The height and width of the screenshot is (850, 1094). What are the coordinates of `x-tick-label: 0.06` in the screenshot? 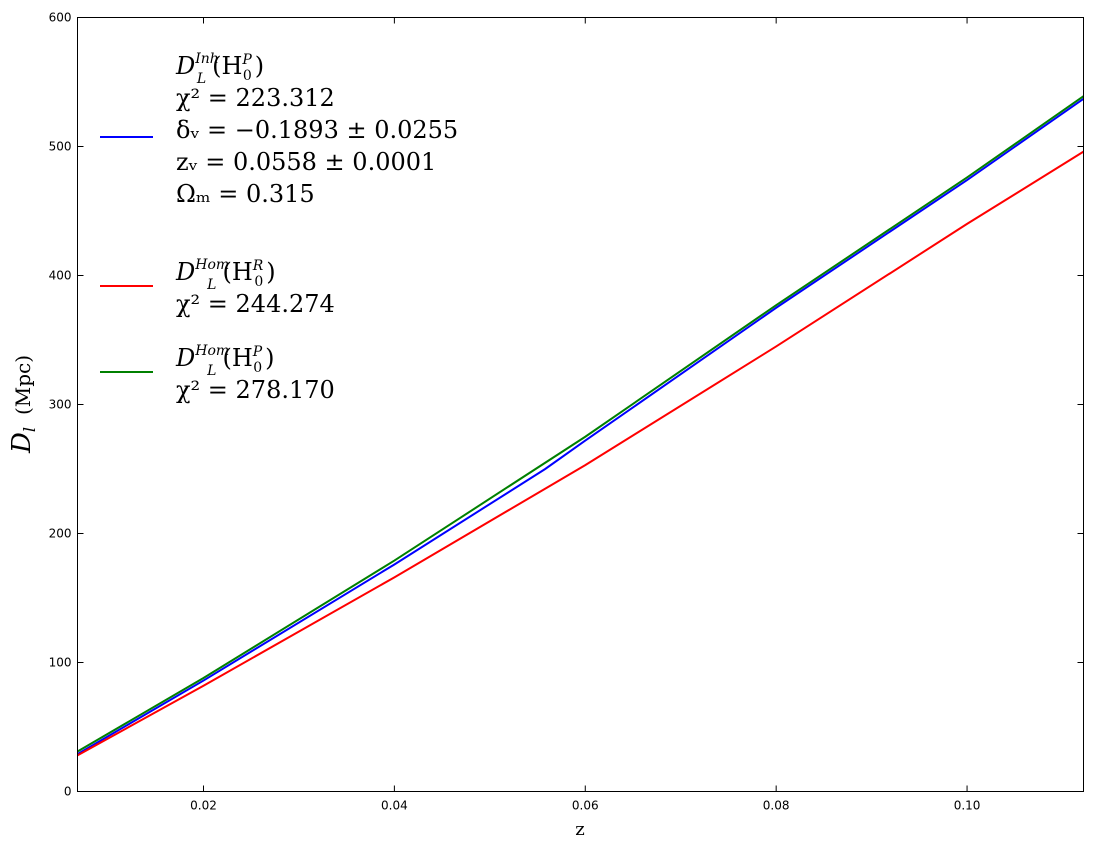 It's located at (585, 806).